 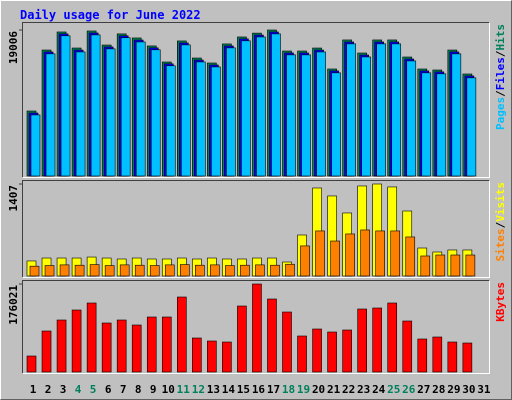 What do you see at coordinates (273, 389) in the screenshot?
I see `x-tick-label: 17` at bounding box center [273, 389].